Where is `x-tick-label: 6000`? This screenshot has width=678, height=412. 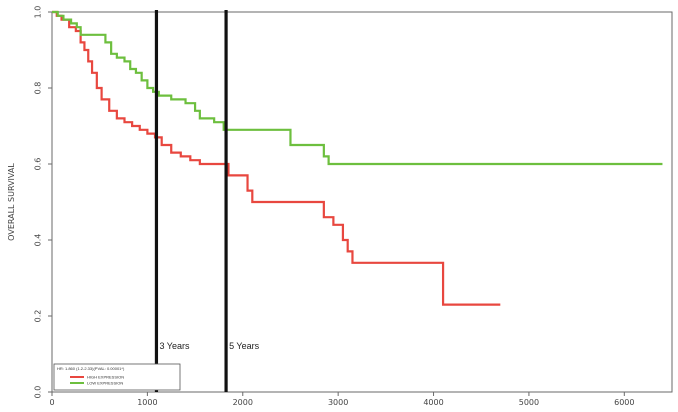
x-tick-label: 6000 is located at coordinates (624, 402).